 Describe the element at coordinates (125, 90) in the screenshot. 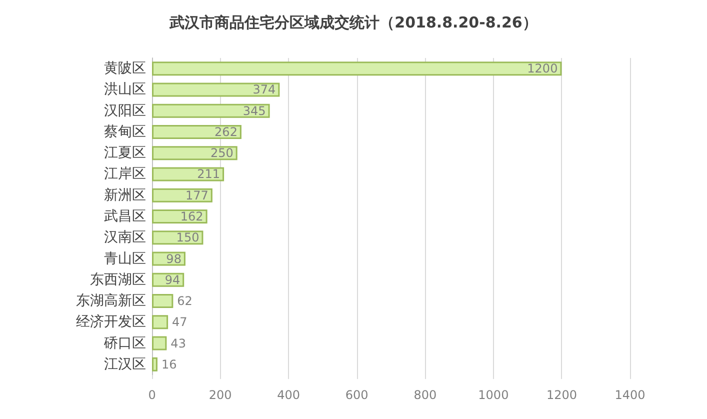

I see `y-tick-label: 洪山区` at that location.